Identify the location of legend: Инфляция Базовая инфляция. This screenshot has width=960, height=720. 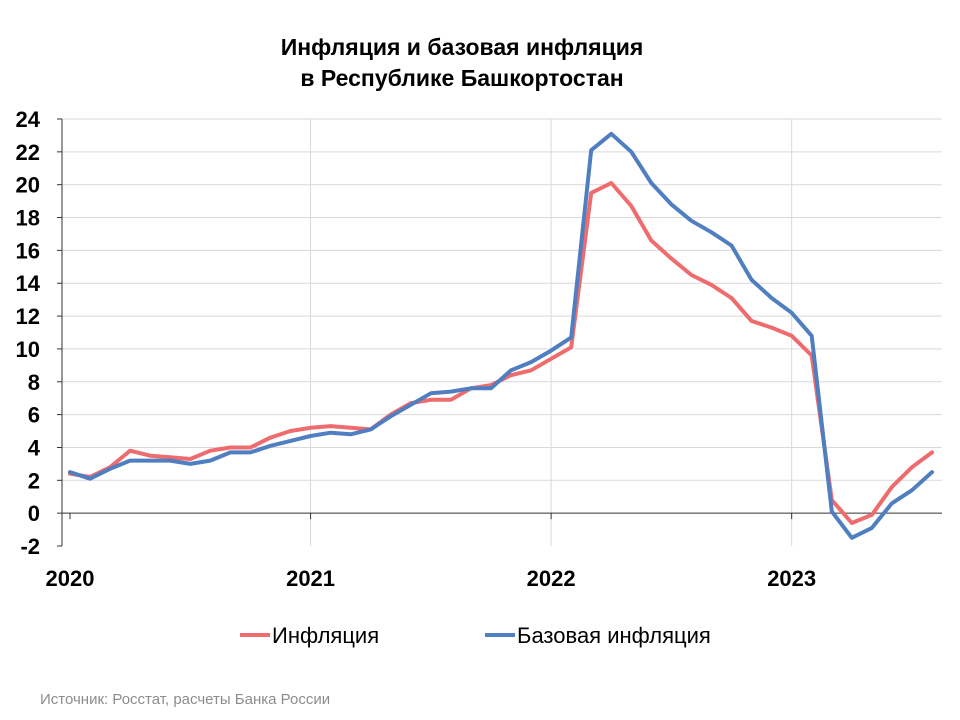
(475, 635).